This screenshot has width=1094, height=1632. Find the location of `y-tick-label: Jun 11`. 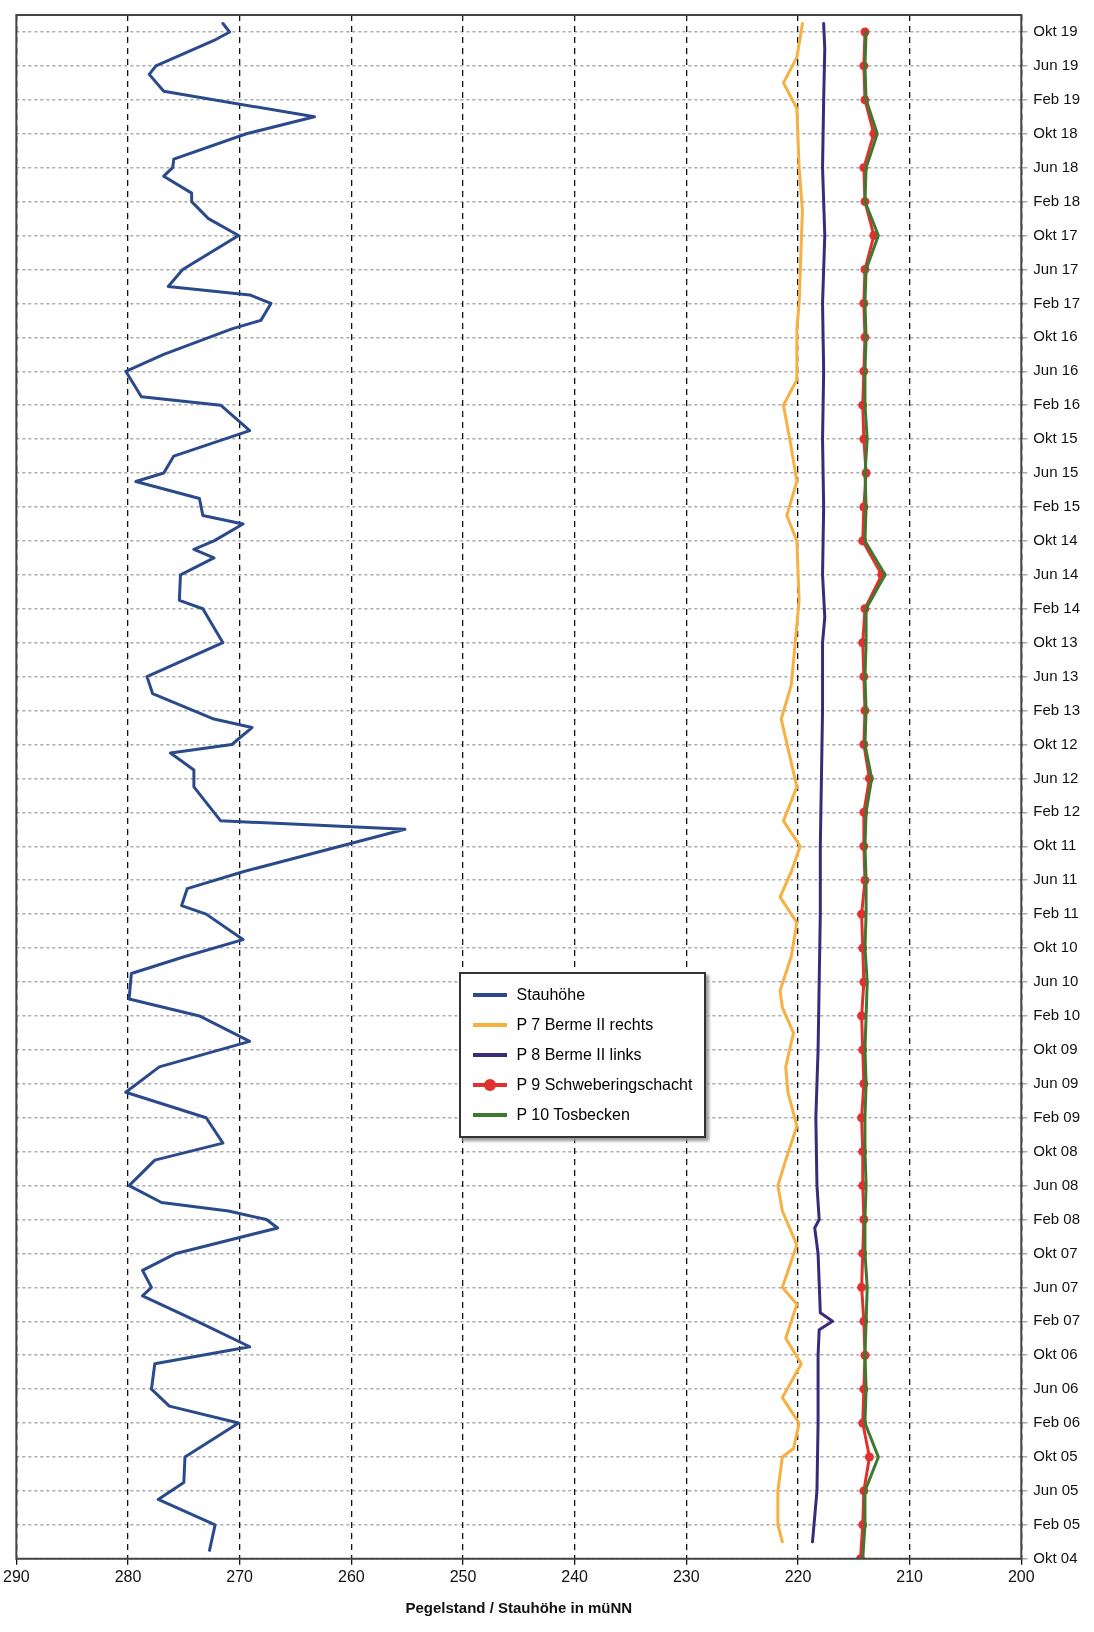

y-tick-label: Jun 11 is located at coordinates (1055, 879).